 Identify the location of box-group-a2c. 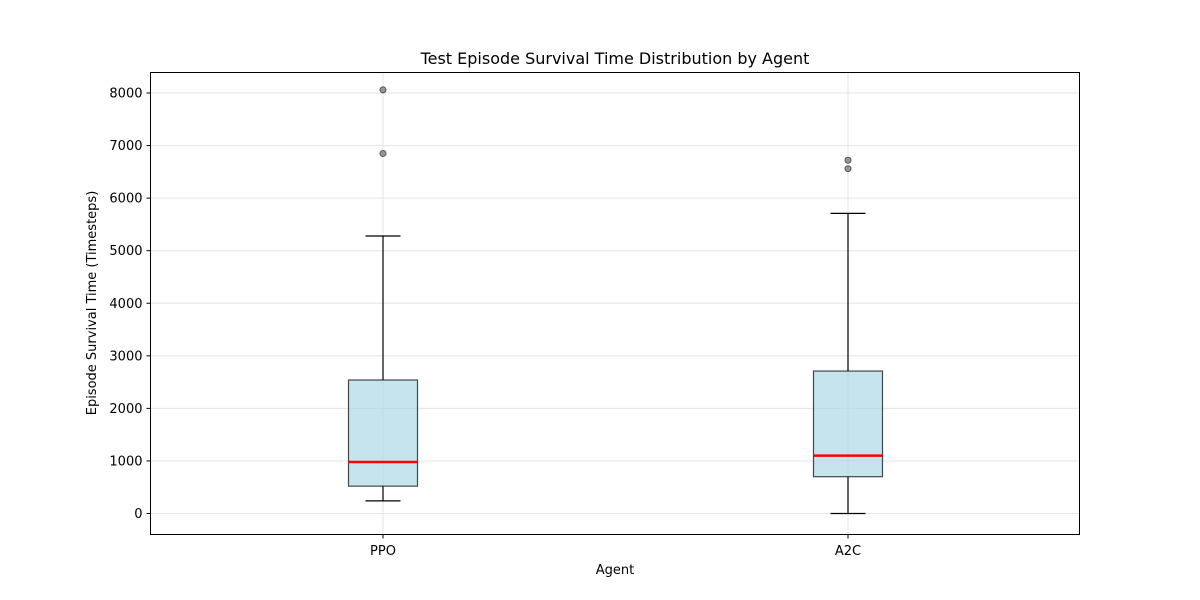
(848, 335).